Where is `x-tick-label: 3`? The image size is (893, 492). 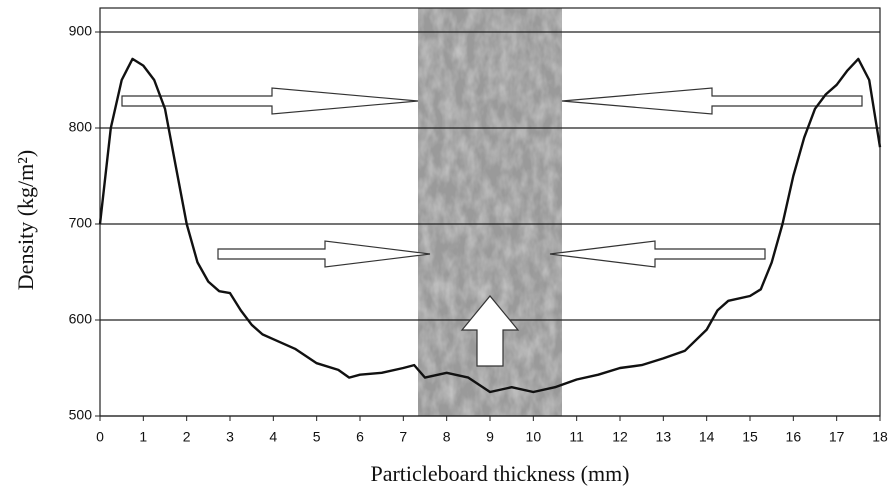 x-tick-label: 3 is located at coordinates (230, 437).